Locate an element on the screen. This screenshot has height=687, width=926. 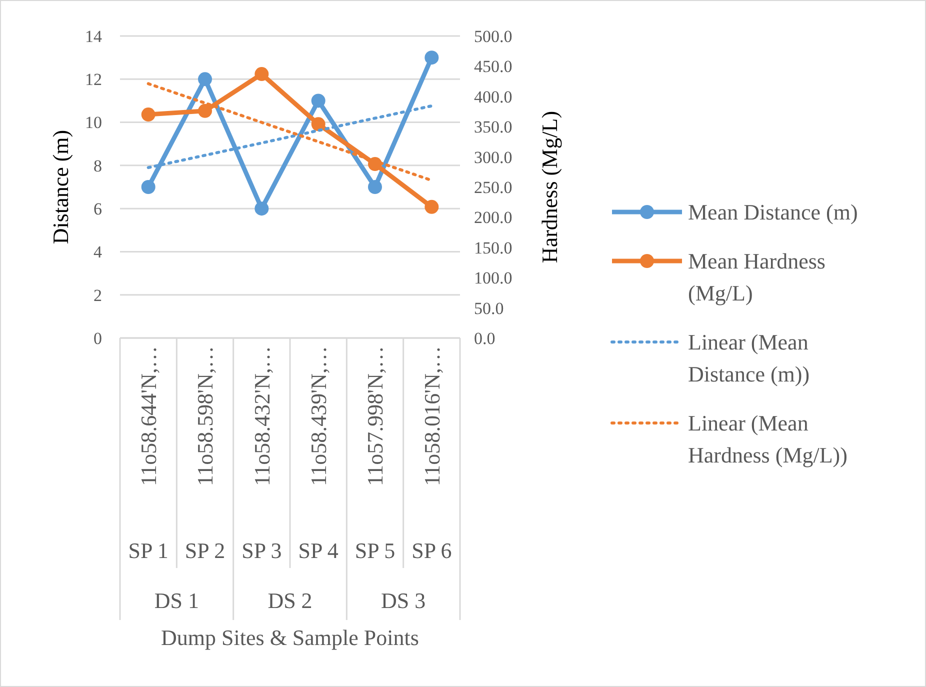
category-label: 11o58.644'N,… SP 1 is located at coordinates (148, 454).